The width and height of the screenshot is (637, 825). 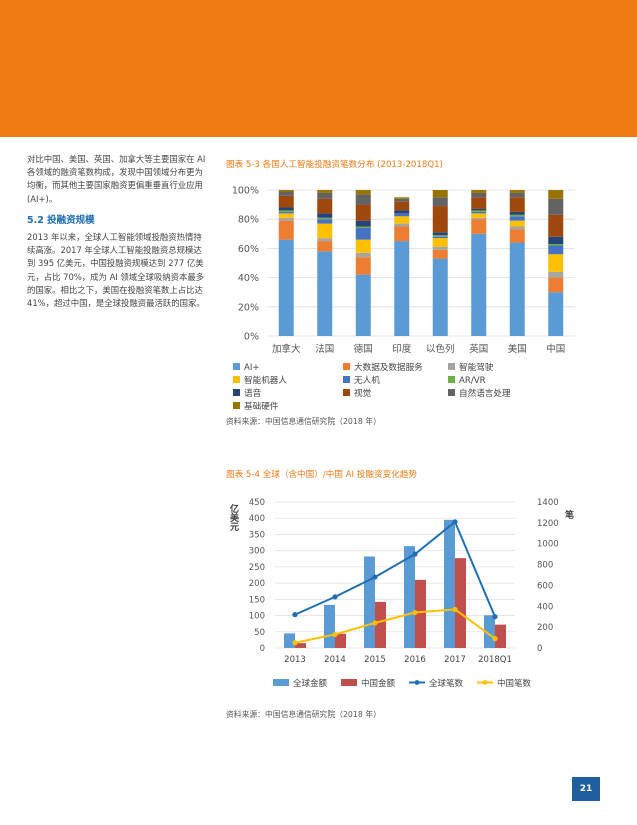 I want to click on y-right-axis-title: 笔, so click(x=569, y=515).